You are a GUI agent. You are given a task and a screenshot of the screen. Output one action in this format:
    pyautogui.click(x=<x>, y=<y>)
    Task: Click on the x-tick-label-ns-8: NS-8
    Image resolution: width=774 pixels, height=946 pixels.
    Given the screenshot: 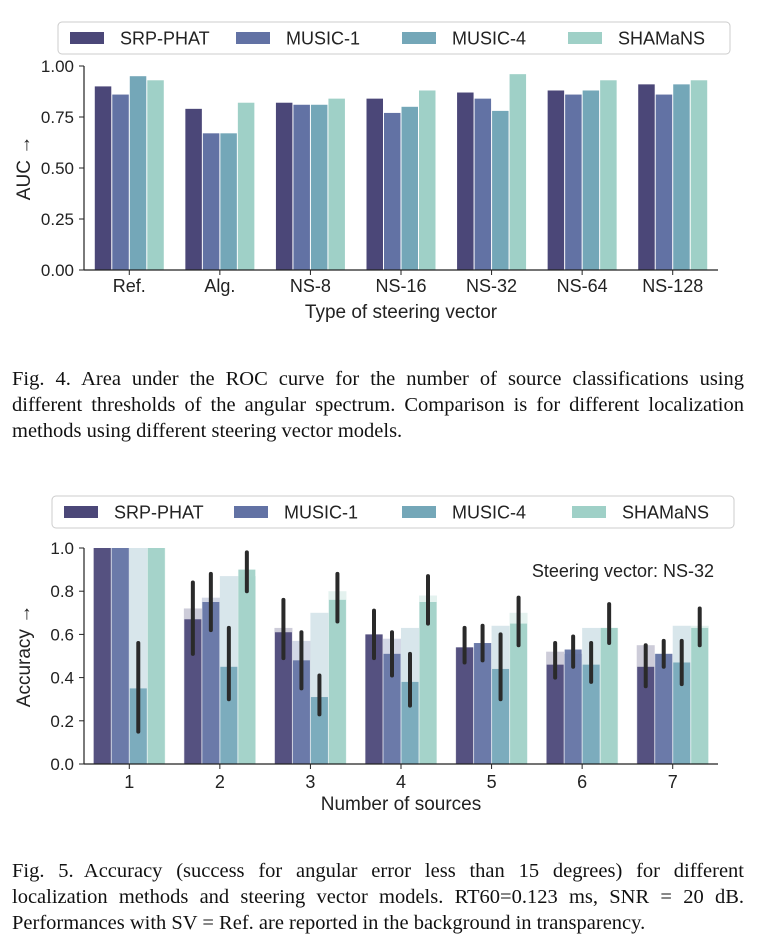 What is the action you would take?
    pyautogui.click(x=310, y=286)
    